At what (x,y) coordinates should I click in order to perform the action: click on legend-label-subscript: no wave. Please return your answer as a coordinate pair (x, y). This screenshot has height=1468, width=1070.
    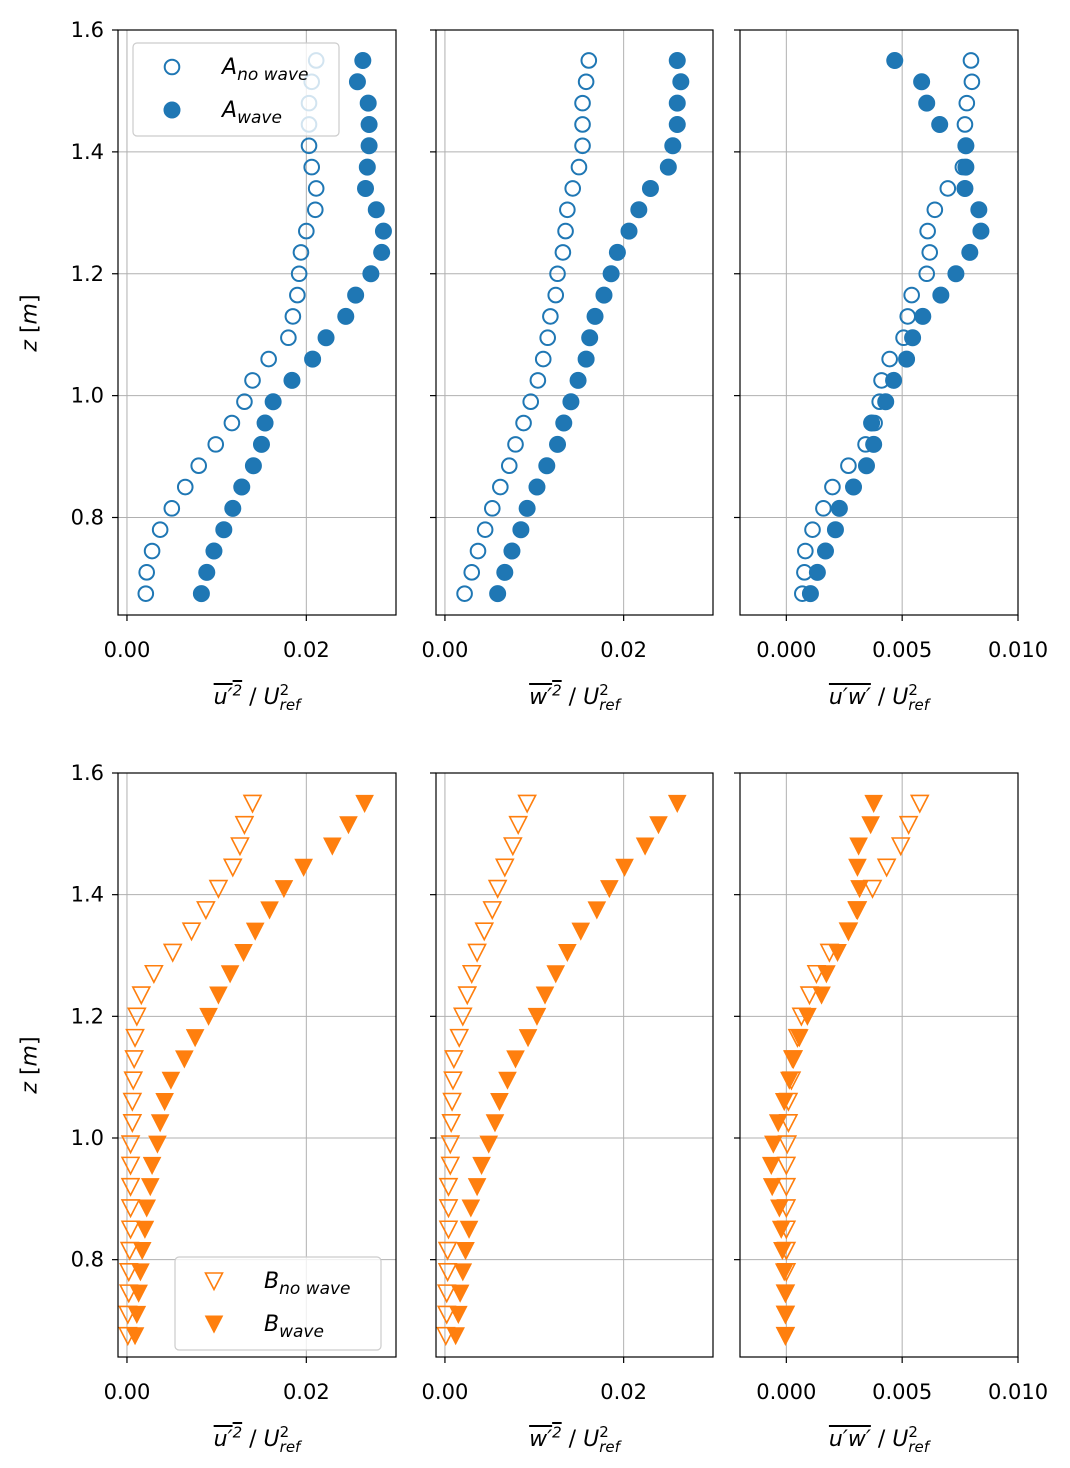
    Looking at the image, I should click on (272, 75).